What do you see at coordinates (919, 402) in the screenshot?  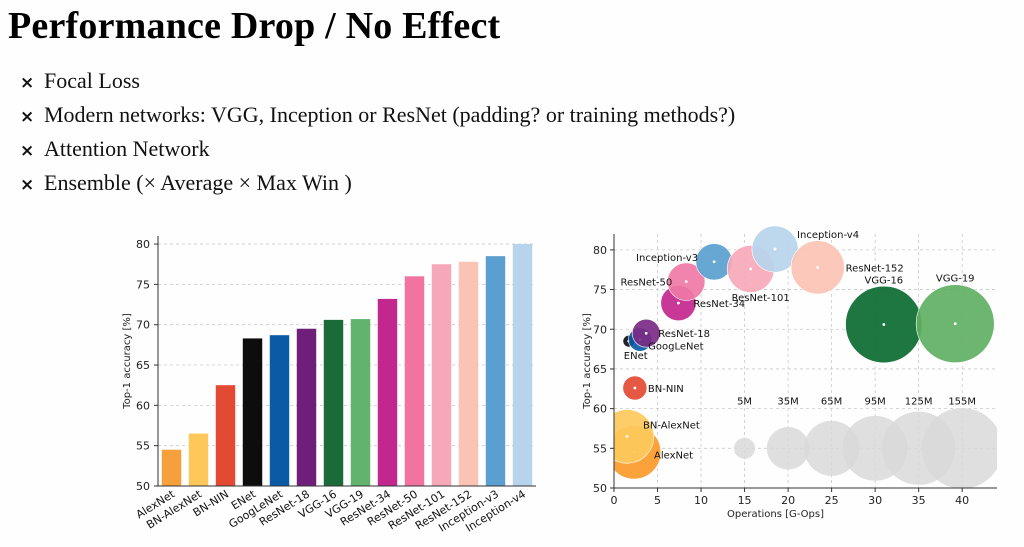 I see `size-legend-label: 125M` at bounding box center [919, 402].